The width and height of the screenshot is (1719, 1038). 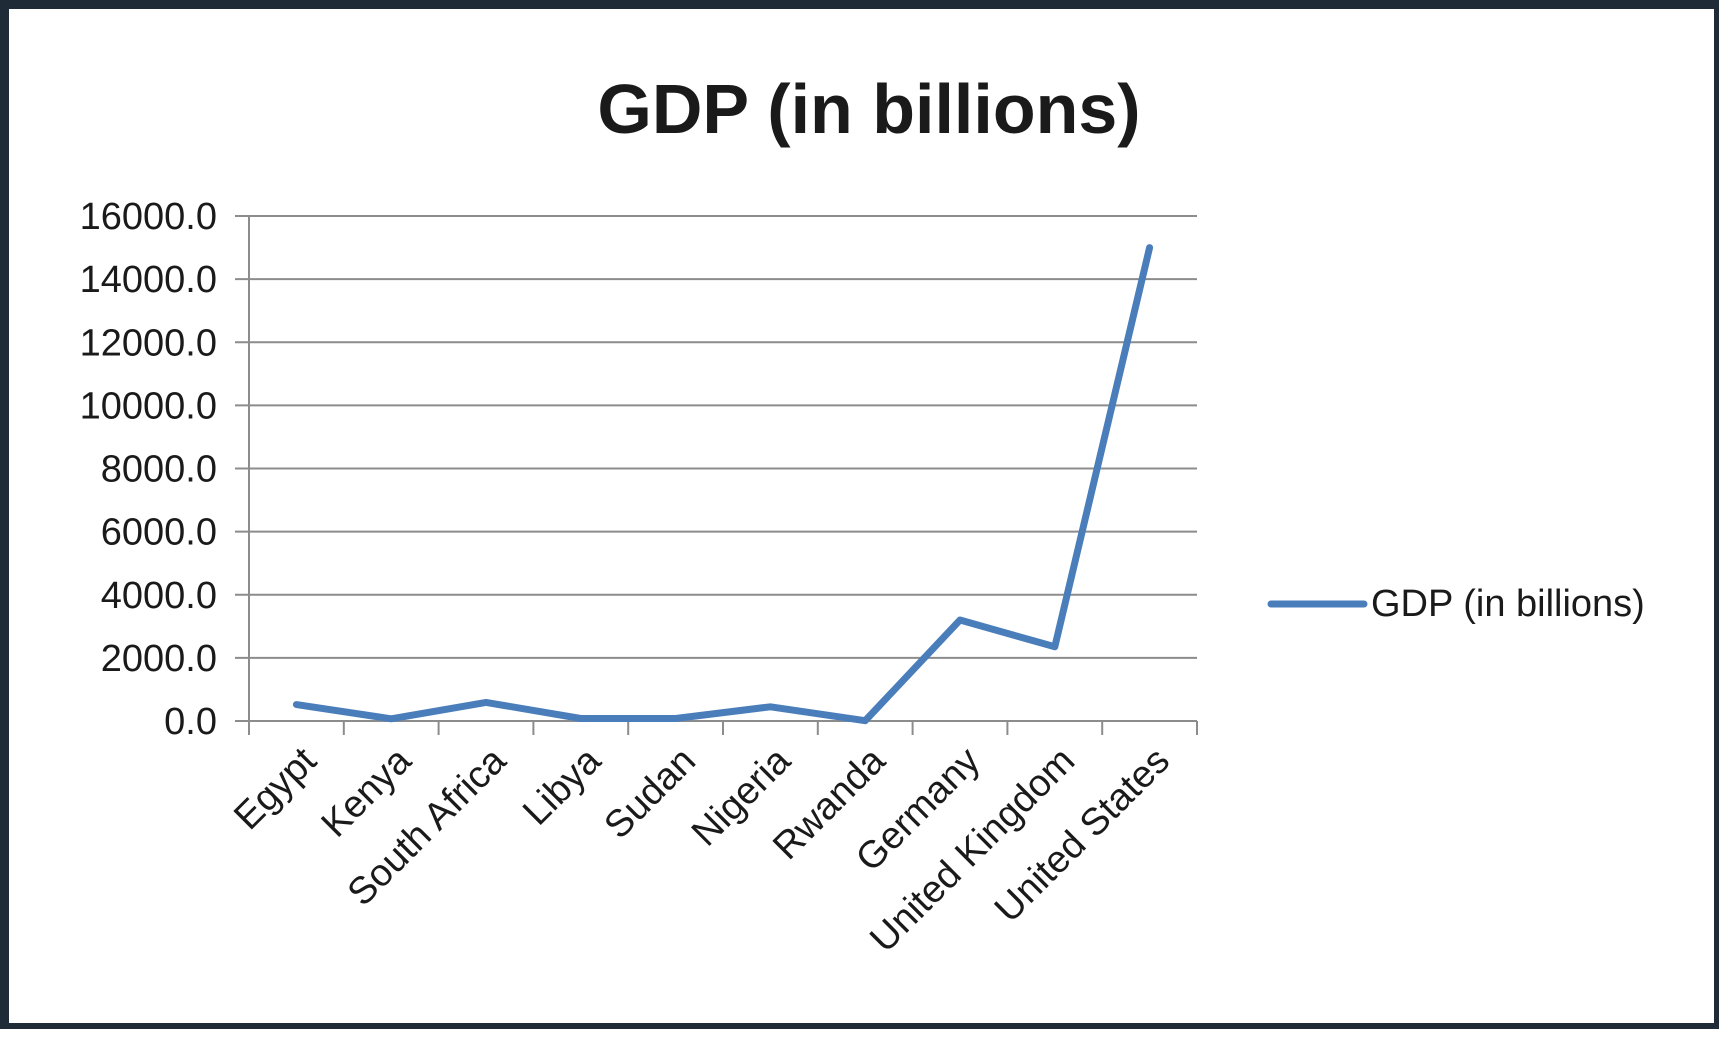 I want to click on y-tick-label: 0.0, so click(x=190, y=722).